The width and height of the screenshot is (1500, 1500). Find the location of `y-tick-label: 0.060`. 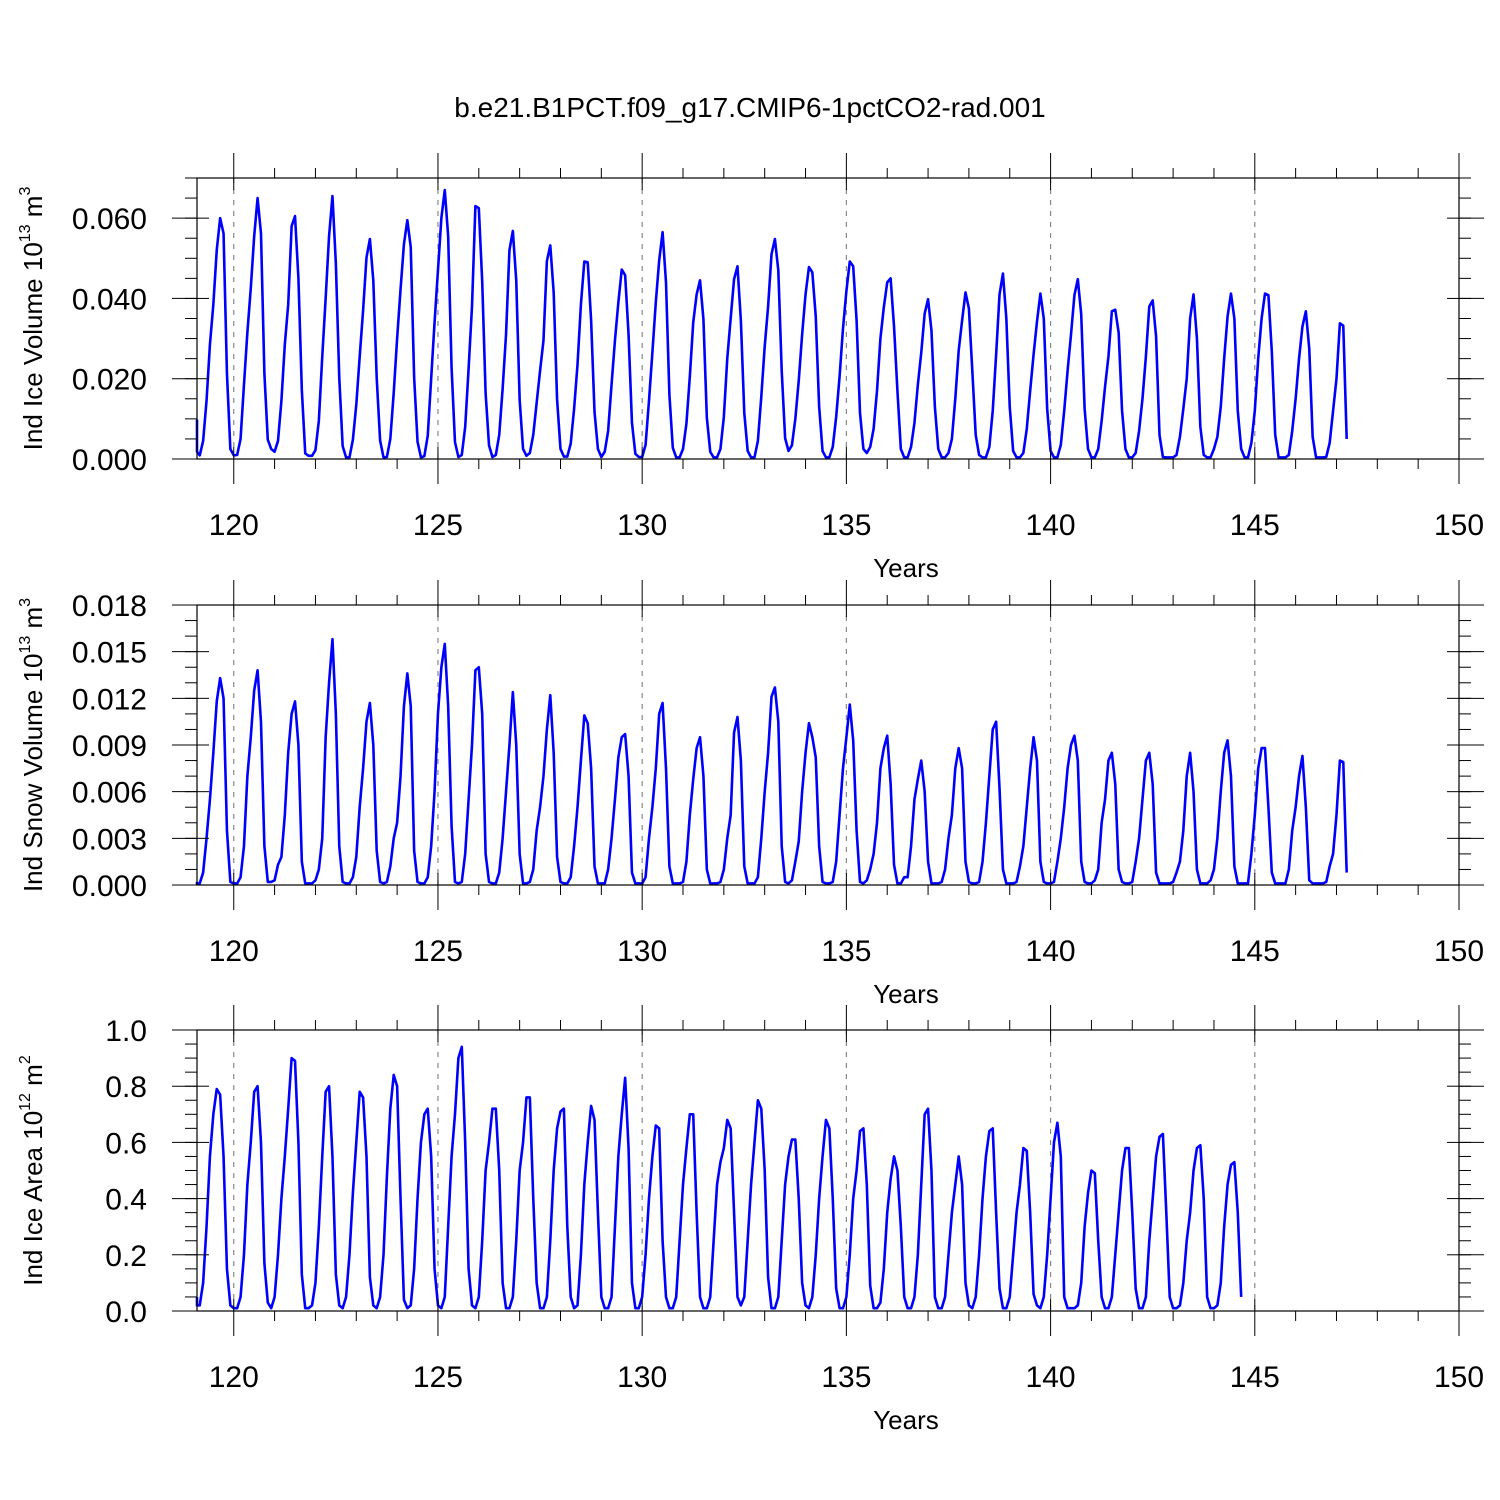

y-tick-label: 0.060 is located at coordinates (109, 219).